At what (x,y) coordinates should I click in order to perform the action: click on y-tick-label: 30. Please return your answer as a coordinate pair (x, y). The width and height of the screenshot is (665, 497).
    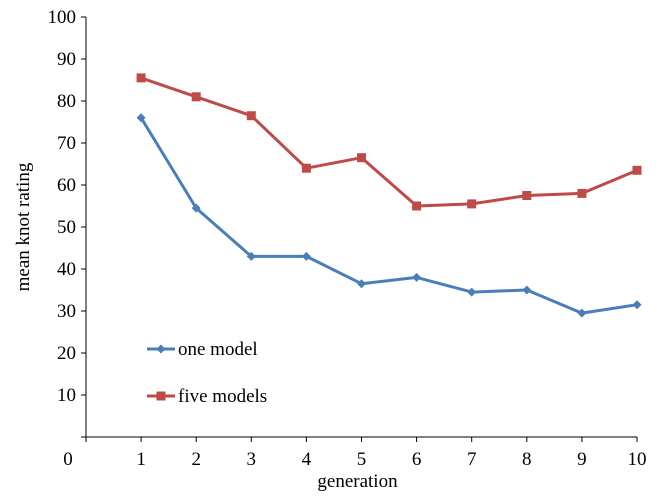
    Looking at the image, I should click on (66, 311).